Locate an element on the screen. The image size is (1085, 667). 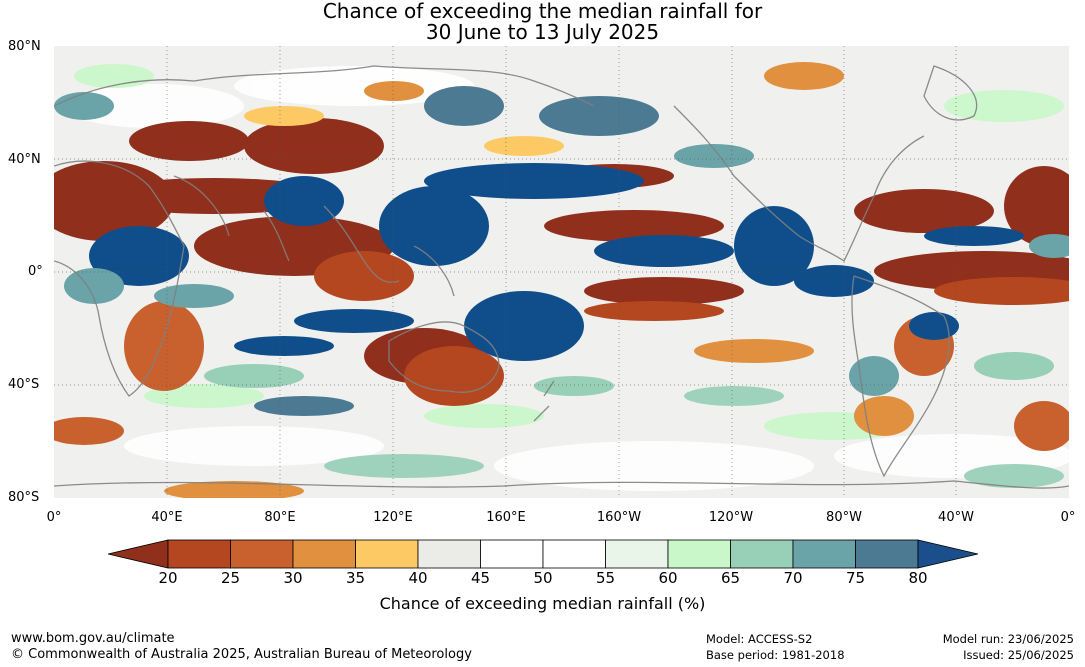
map-title-line-2: 30 June to 13 July 2025 is located at coordinates (542, 32).